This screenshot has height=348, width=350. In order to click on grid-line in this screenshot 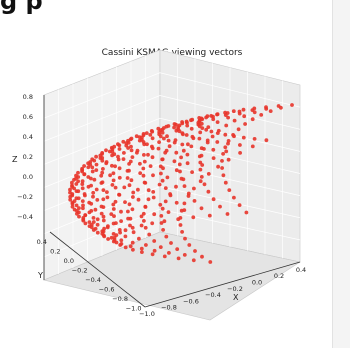, I will do `click(230, 224)`.